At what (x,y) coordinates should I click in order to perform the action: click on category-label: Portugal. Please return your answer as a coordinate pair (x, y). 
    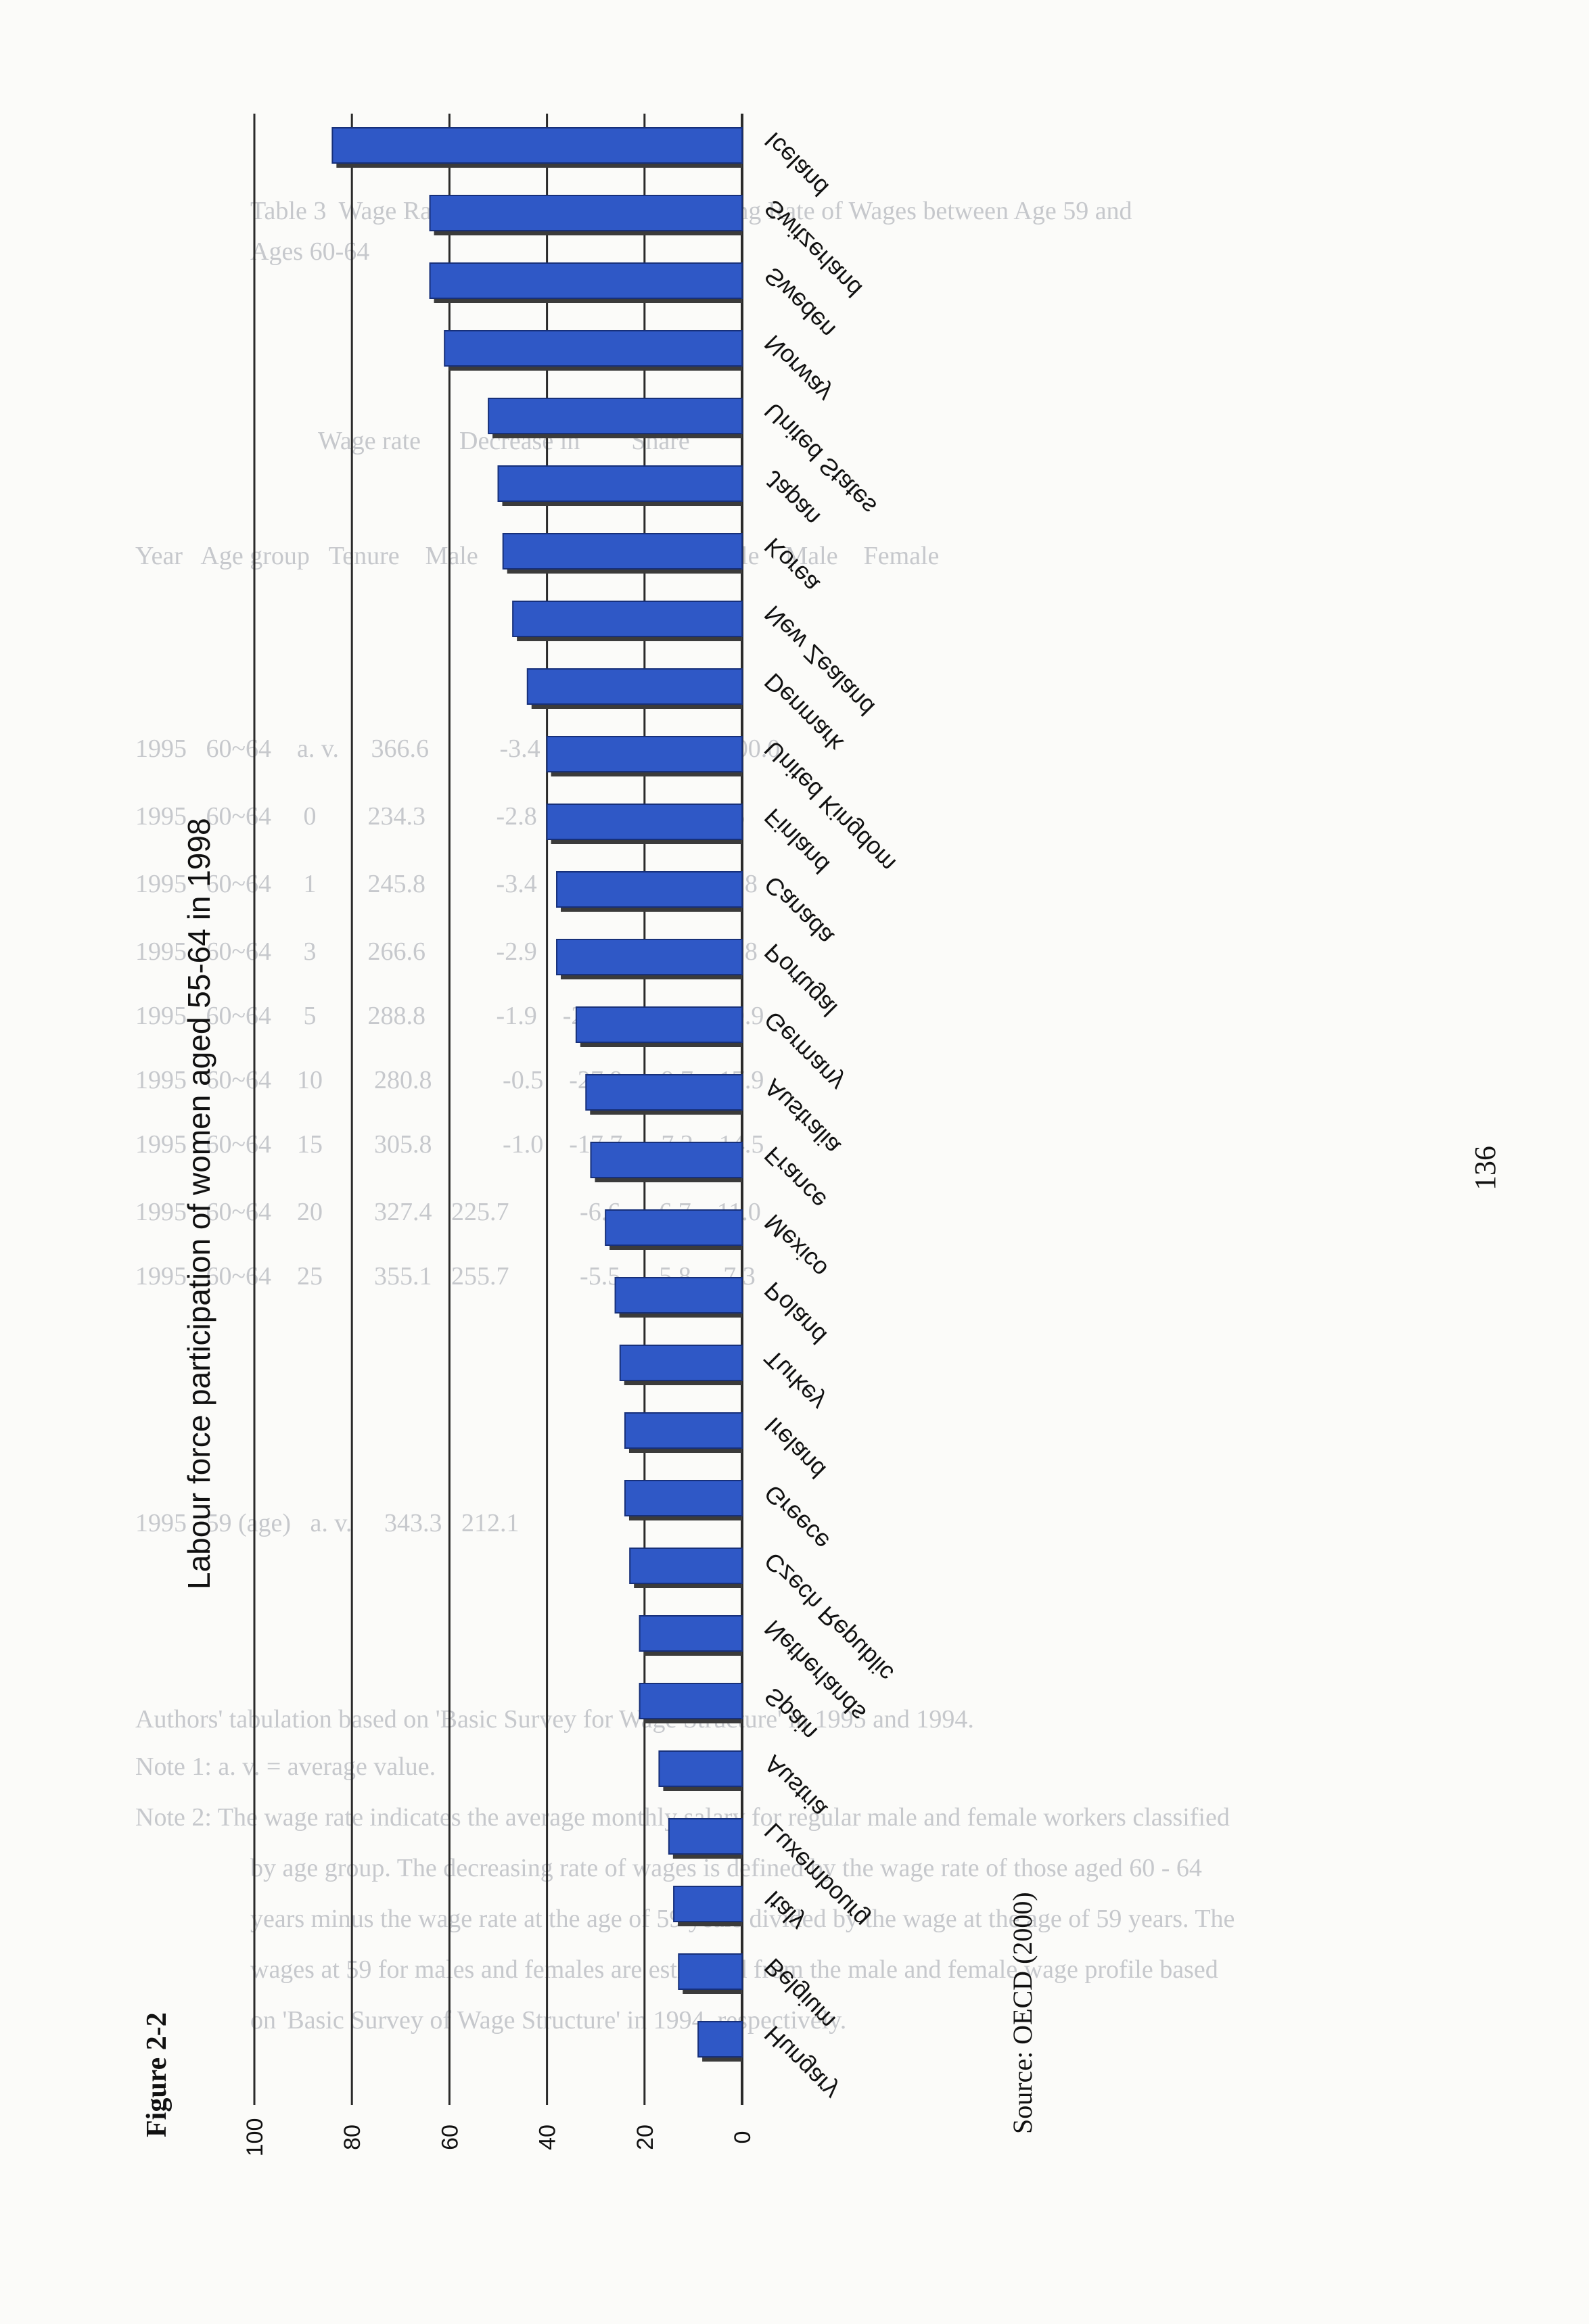
    Looking at the image, I should click on (801, 980).